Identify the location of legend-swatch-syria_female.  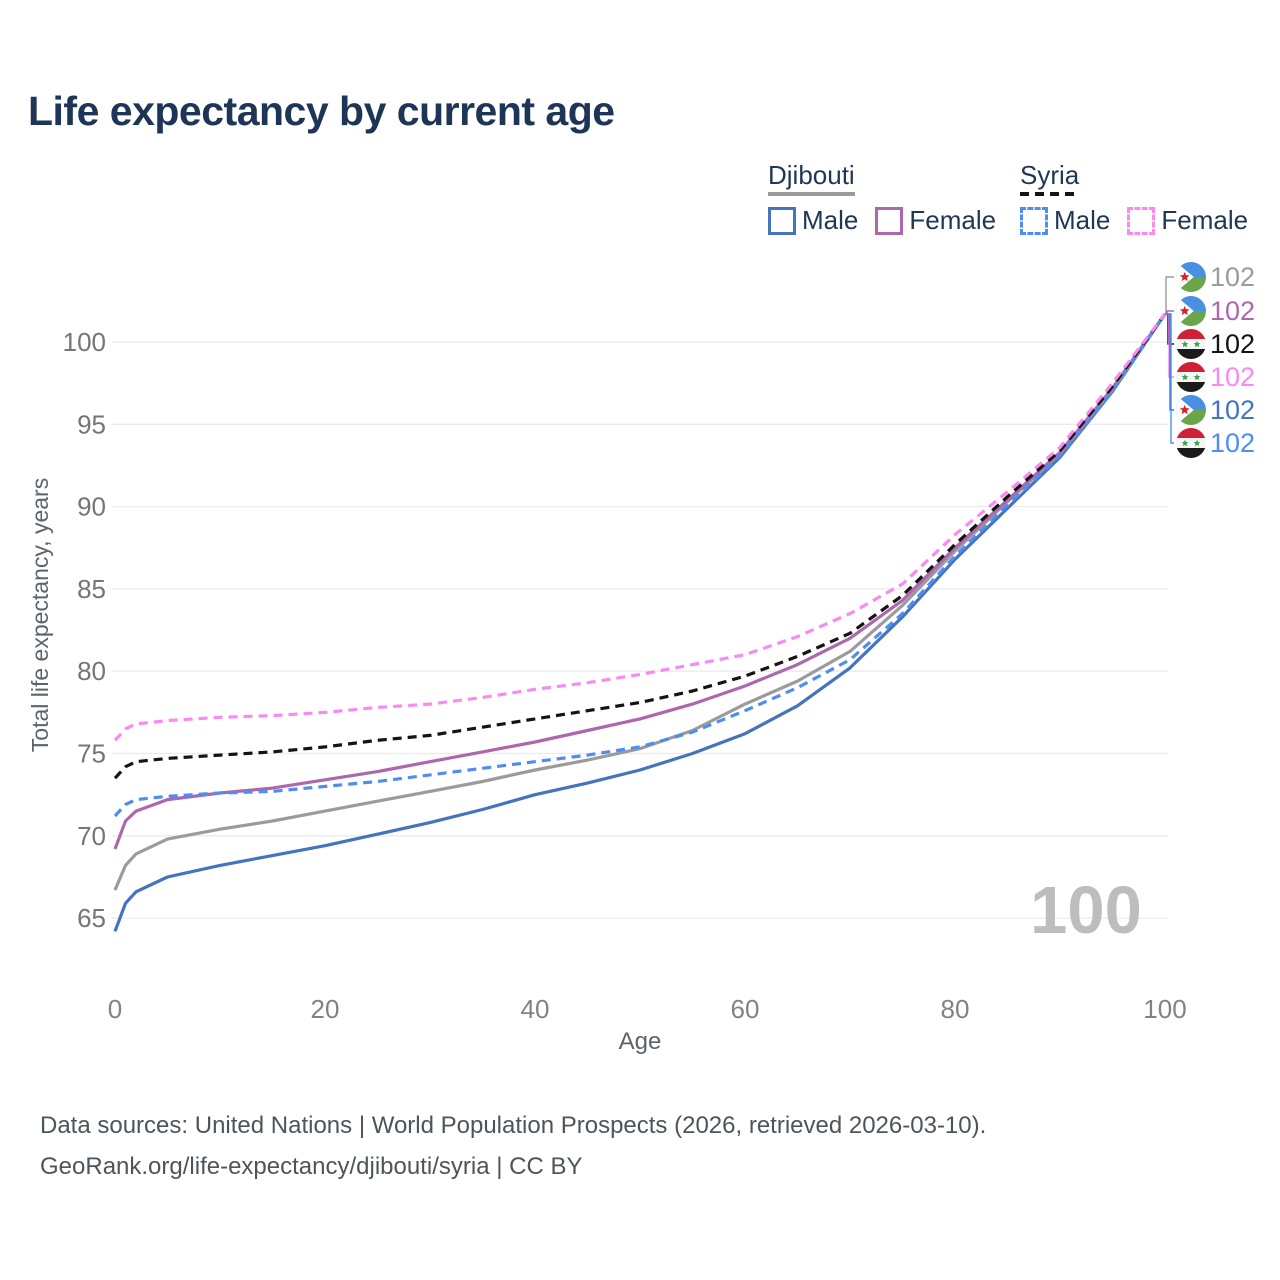
(1141, 220).